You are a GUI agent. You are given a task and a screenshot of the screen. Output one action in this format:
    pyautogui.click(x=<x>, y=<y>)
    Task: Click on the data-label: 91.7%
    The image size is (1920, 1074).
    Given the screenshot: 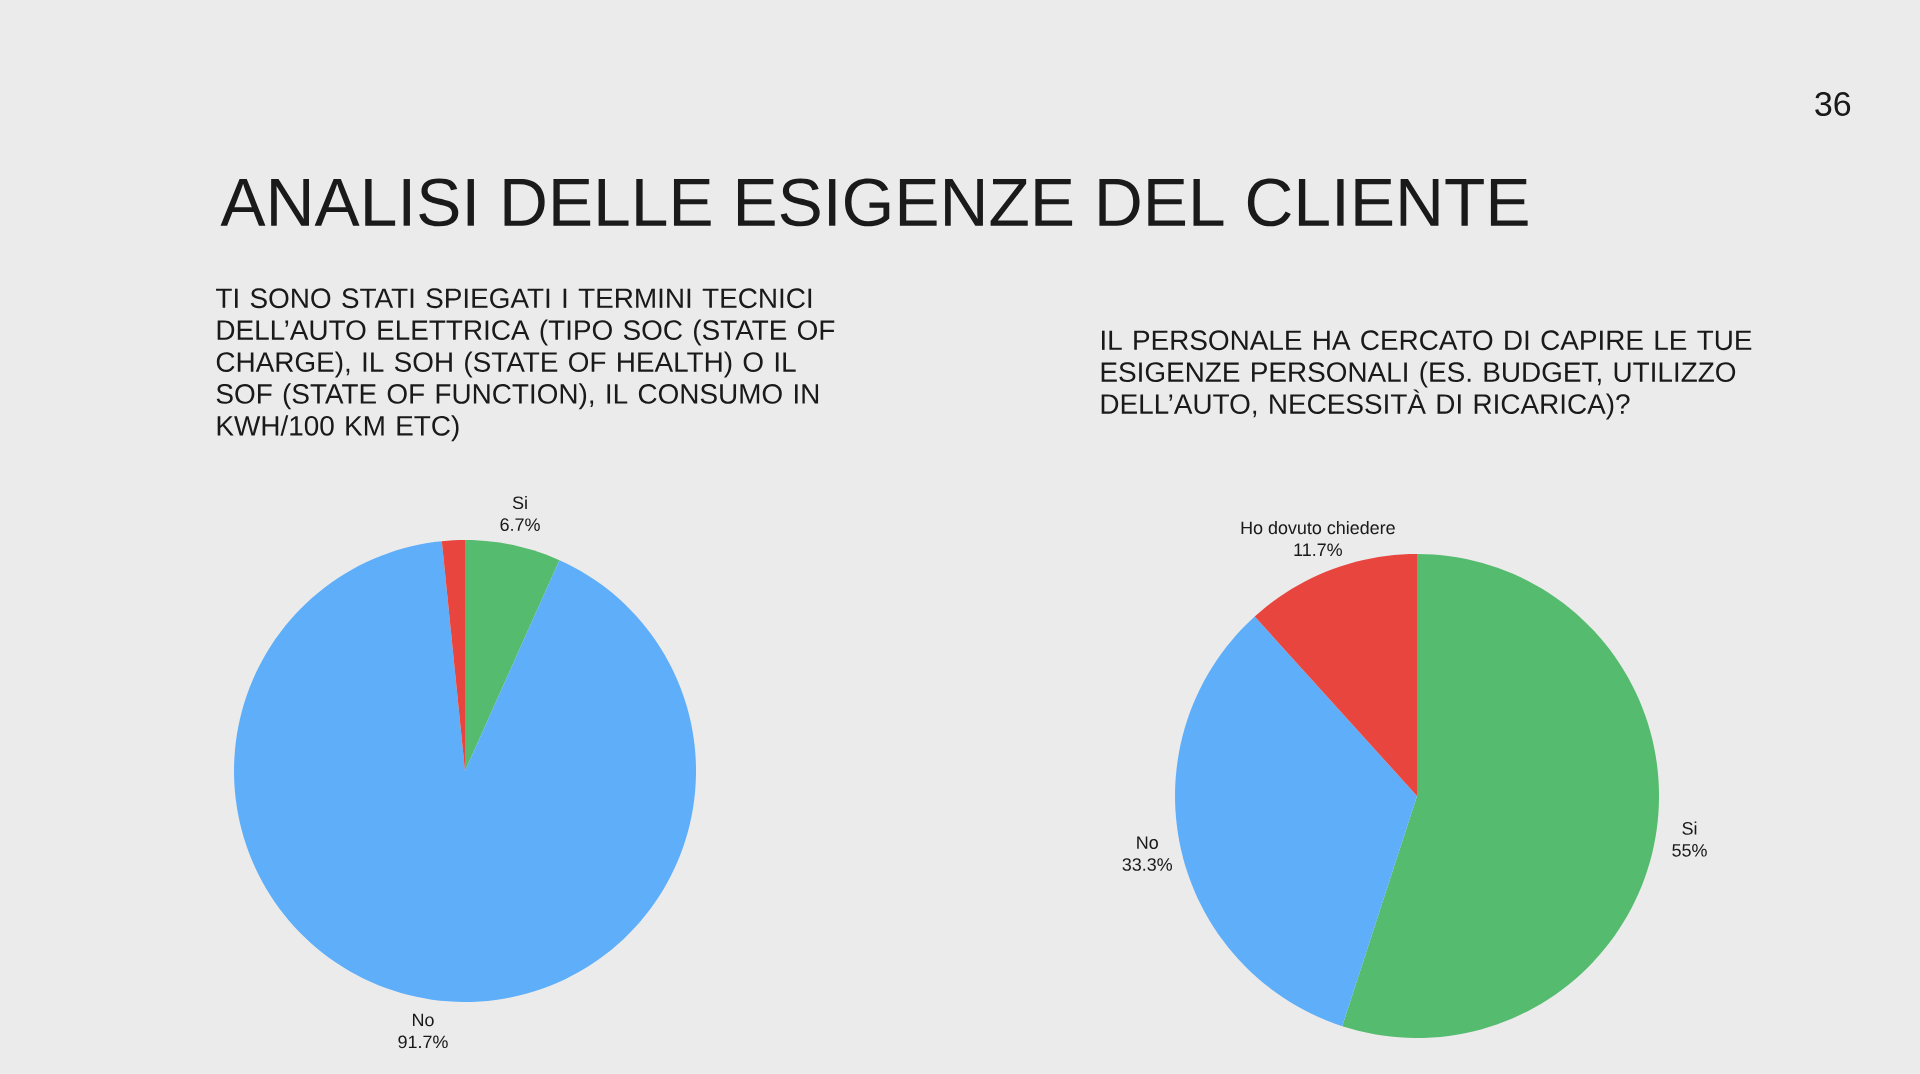 What is the action you would take?
    pyautogui.click(x=423, y=1042)
    